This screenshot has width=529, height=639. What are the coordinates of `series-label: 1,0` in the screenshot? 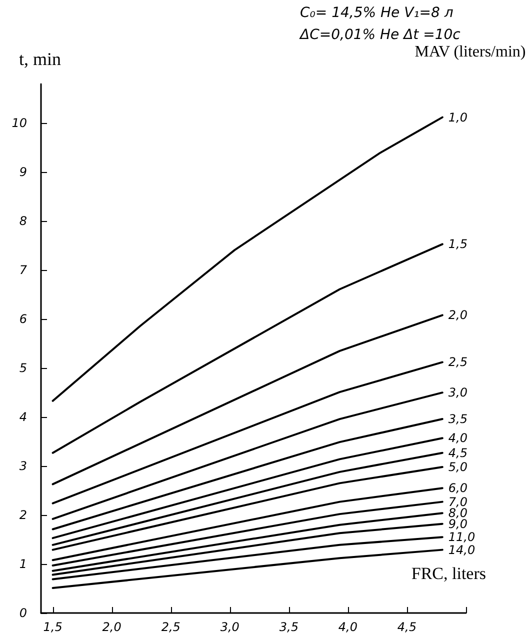 It's located at (458, 117).